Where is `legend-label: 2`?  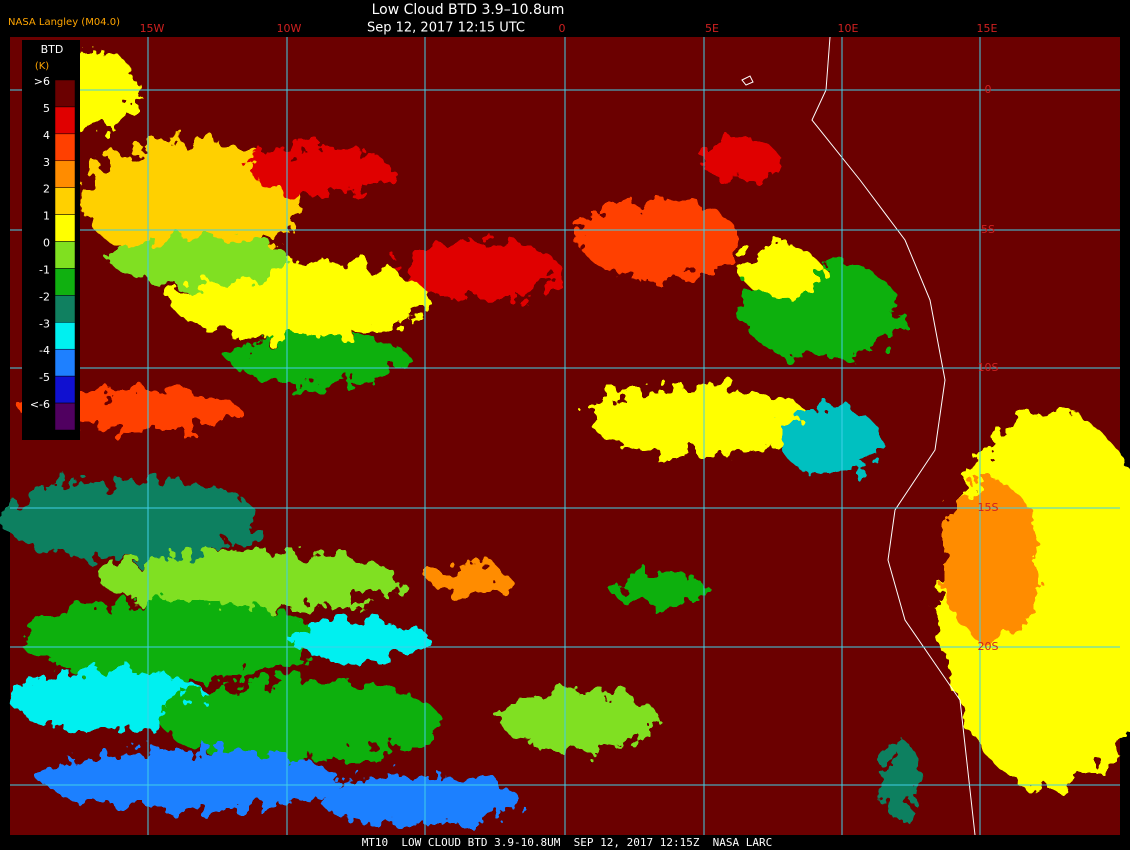 legend-label: 2 is located at coordinates (46, 189).